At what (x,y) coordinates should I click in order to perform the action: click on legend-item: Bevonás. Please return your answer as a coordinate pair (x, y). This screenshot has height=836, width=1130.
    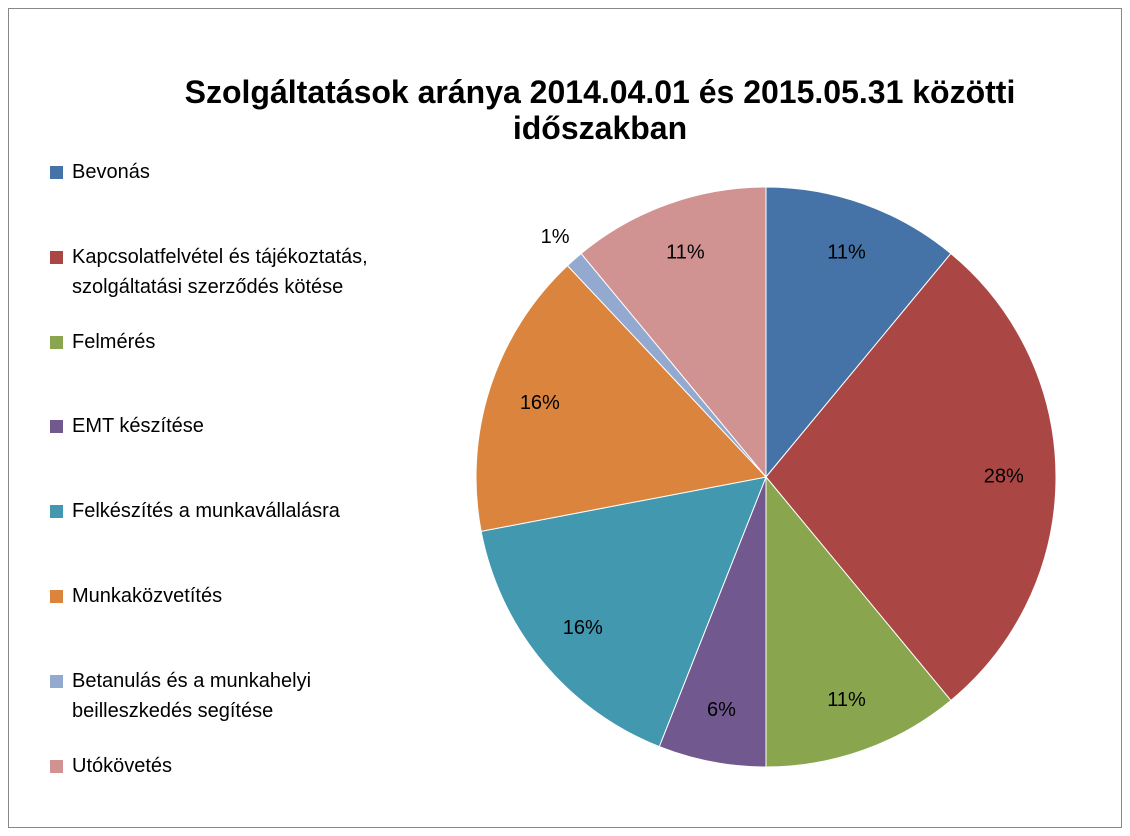
    Looking at the image, I should click on (235, 172).